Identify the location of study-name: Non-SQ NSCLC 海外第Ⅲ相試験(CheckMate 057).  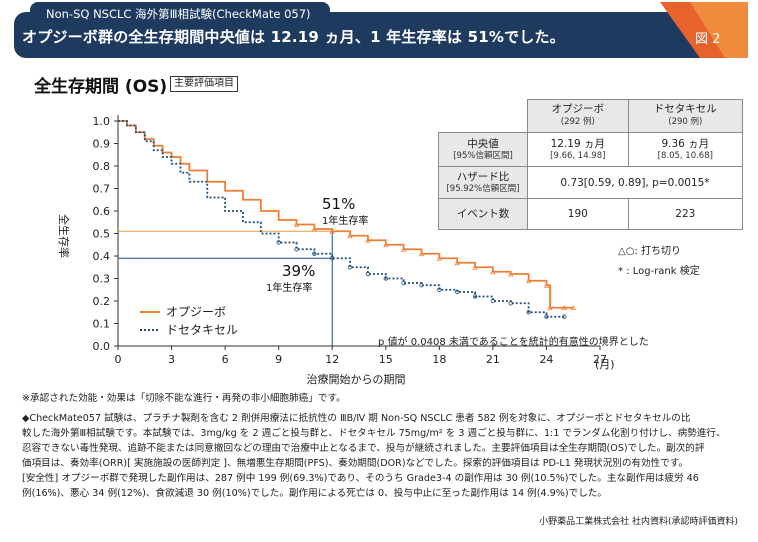
(178, 14).